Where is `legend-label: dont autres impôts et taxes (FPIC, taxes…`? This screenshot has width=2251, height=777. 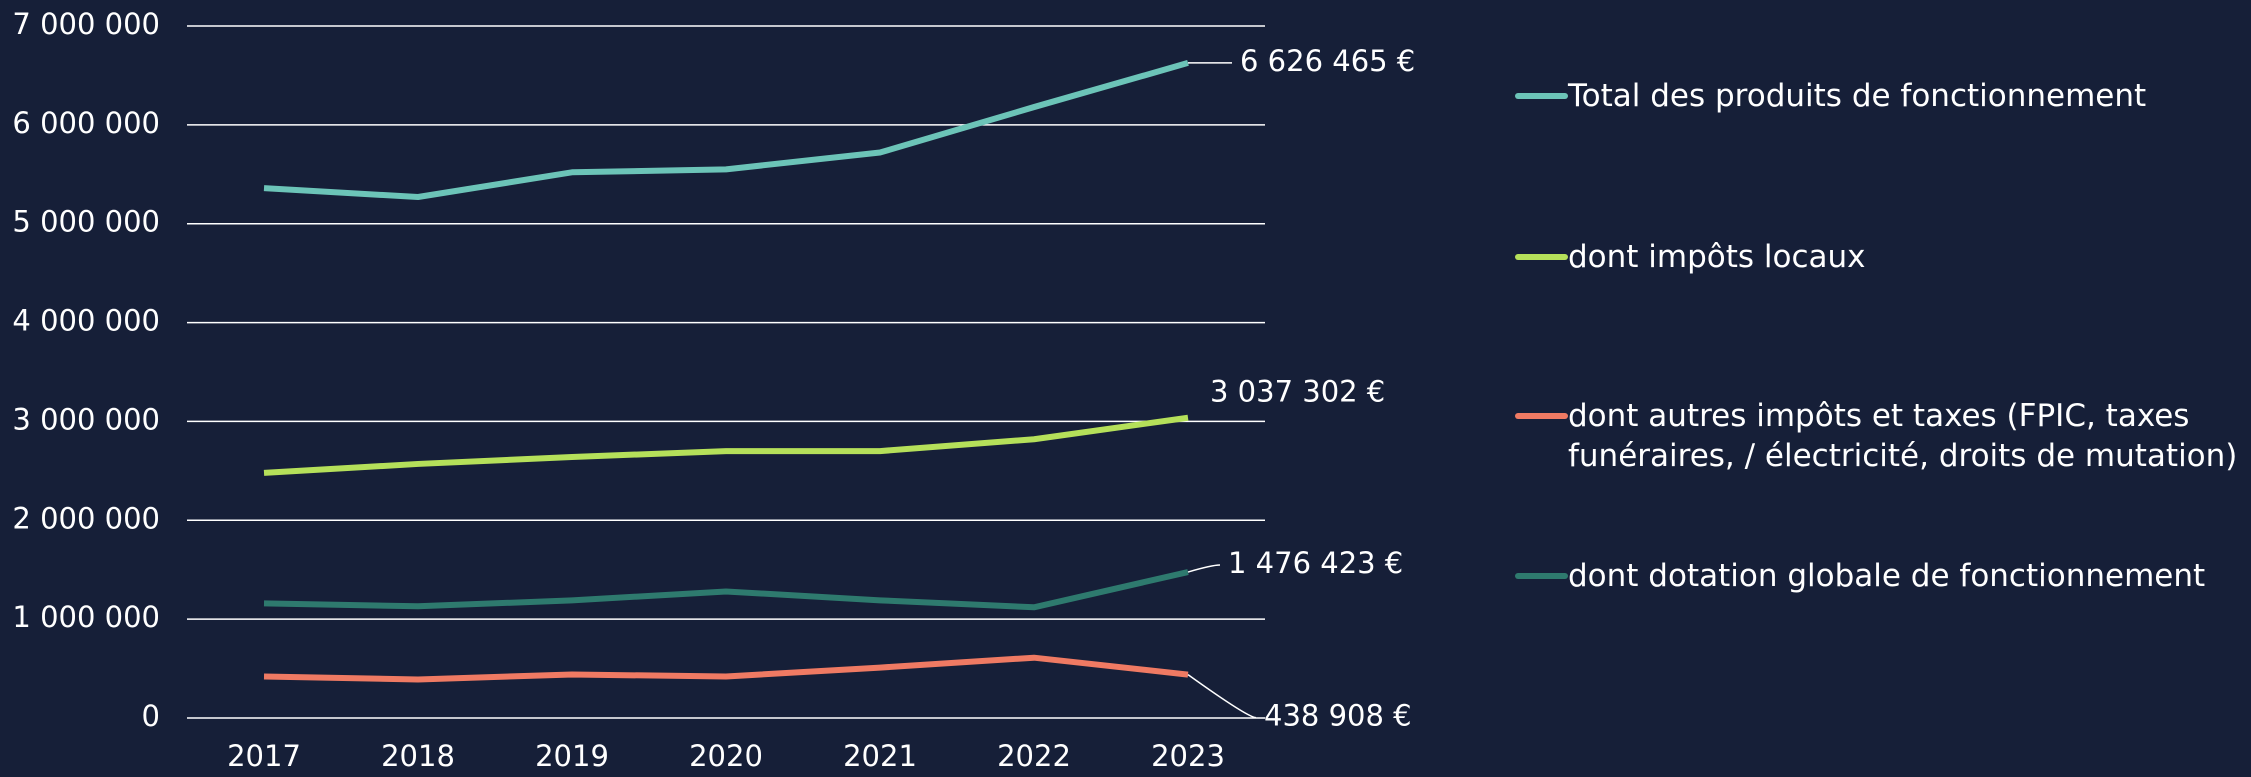
legend-label: dont autres impôts et taxes (FPIC, taxes… is located at coordinates (1903, 436).